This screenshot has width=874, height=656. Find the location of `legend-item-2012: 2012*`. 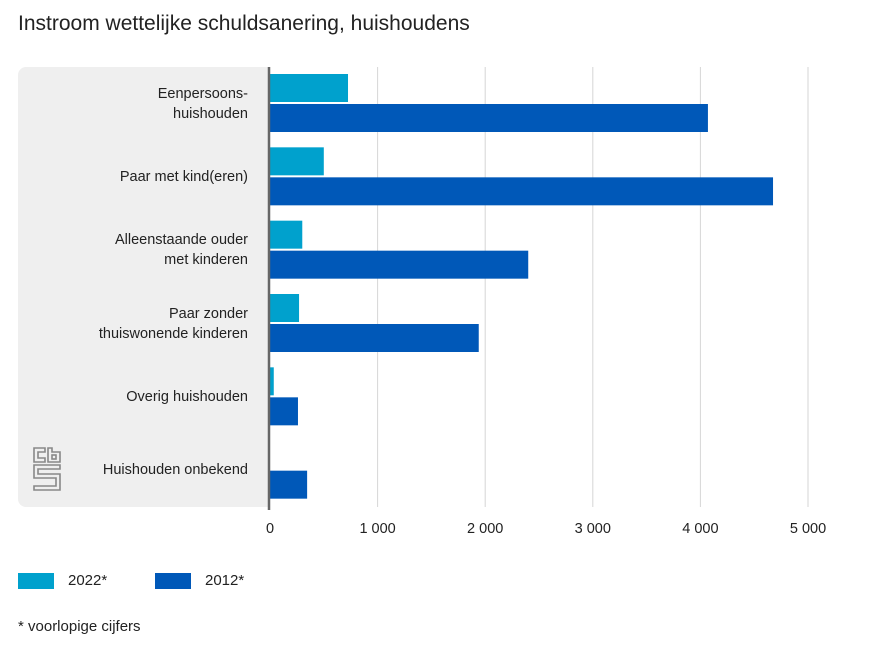

legend-item-2012: 2012* is located at coordinates (199, 580).